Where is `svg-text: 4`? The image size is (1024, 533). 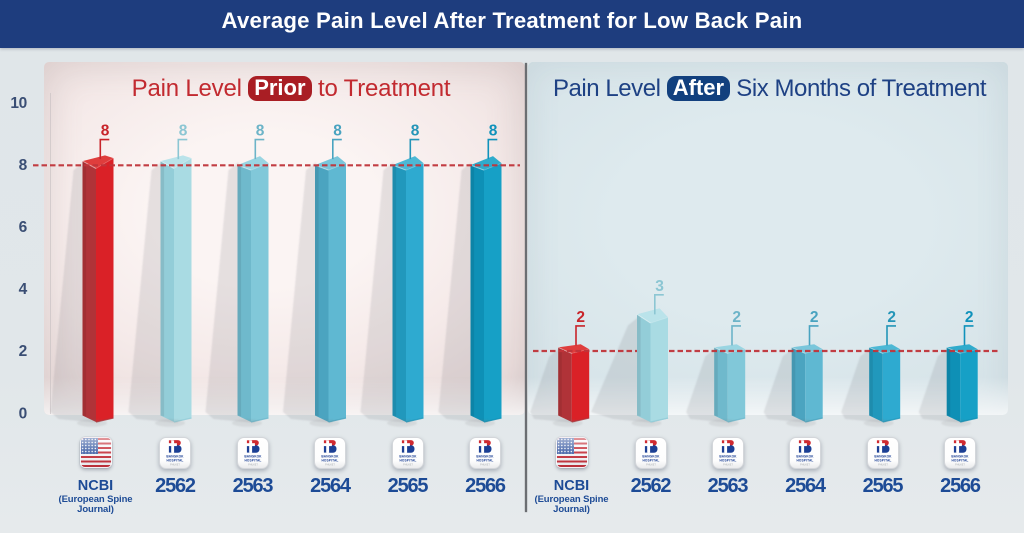
svg-text: 4 is located at coordinates (23, 289).